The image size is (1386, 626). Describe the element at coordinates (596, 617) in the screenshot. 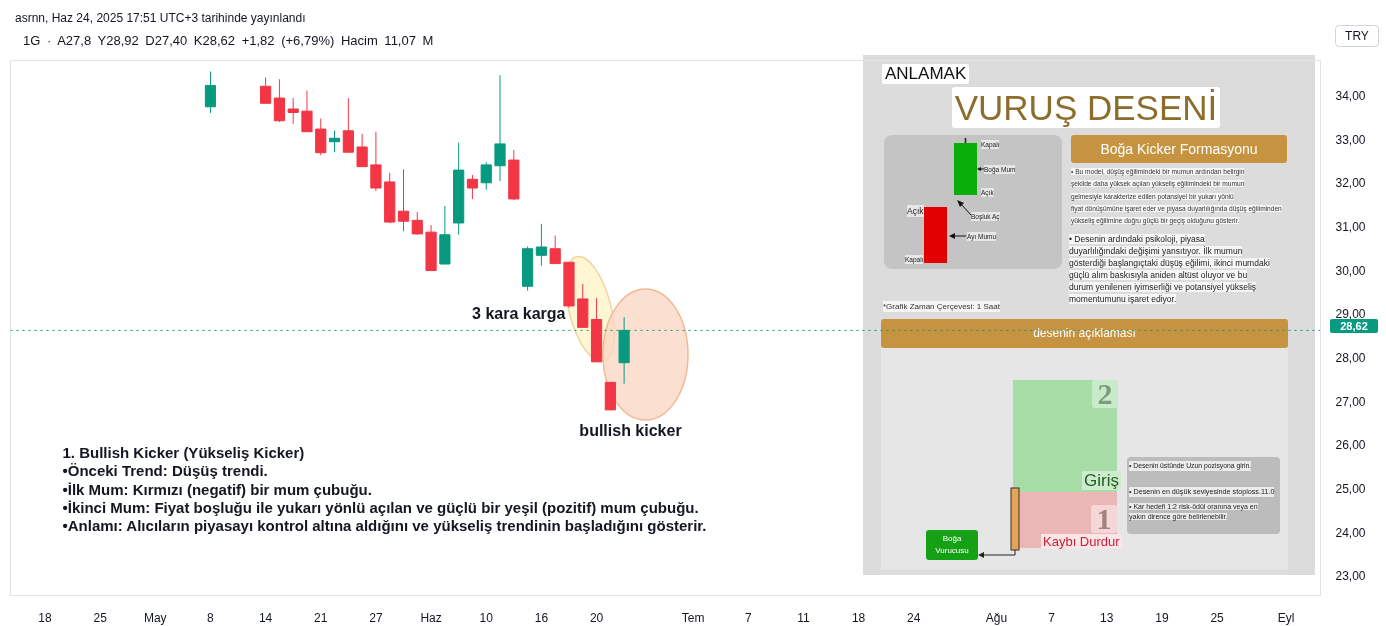

I see `x-tick-label: 20` at that location.